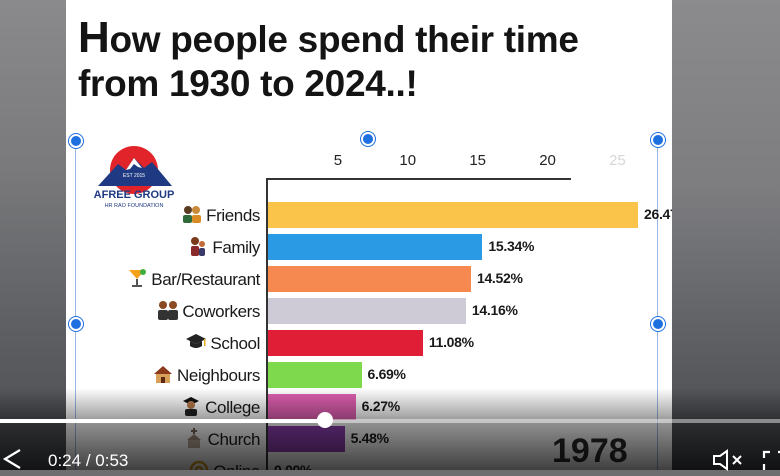  I want to click on category-label: Coworkers, so click(208, 311).